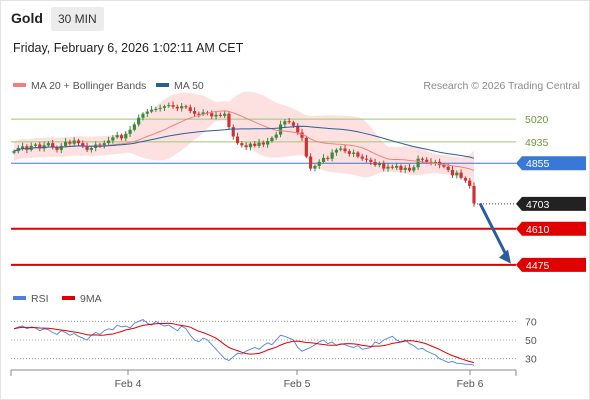 This screenshot has height=400, width=590. I want to click on rsi-ma-swatch-icon, so click(68, 298).